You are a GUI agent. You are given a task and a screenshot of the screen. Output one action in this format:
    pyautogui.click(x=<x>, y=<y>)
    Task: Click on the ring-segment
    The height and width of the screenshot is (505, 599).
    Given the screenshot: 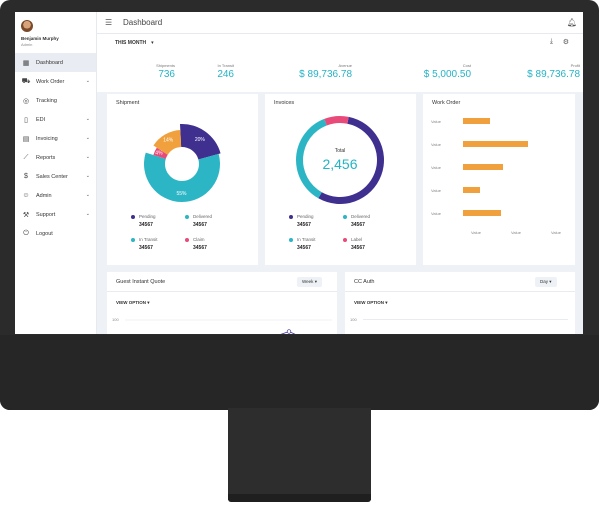 What is the action you would take?
    pyautogui.click(x=336, y=120)
    